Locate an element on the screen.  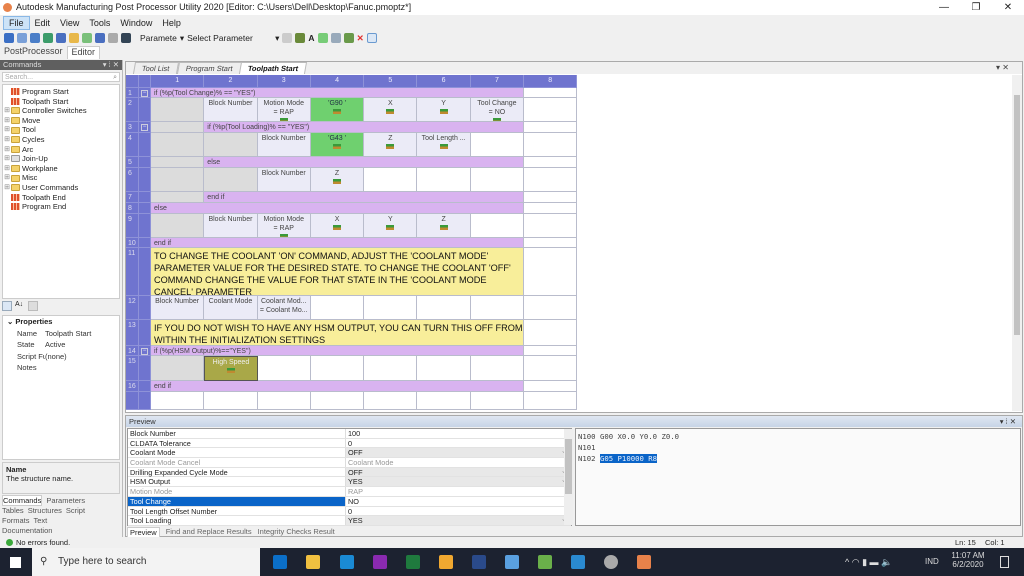
row-number: 8 is located at coordinates (132, 208).